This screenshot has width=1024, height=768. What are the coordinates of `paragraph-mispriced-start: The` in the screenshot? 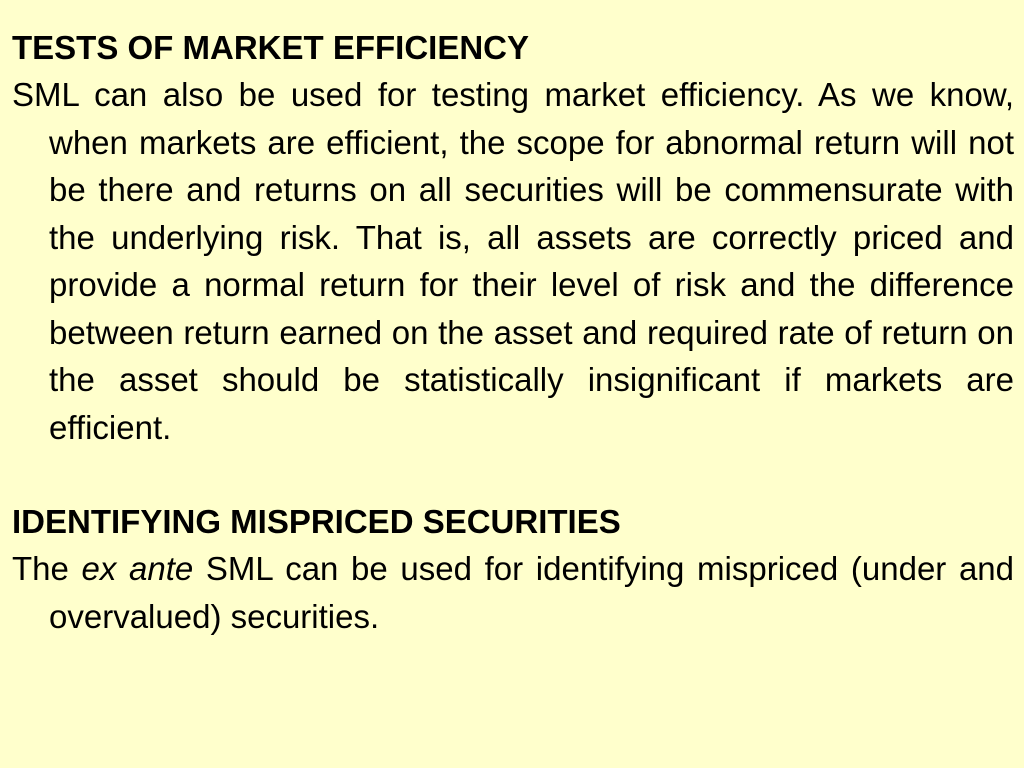 It's located at (47, 568).